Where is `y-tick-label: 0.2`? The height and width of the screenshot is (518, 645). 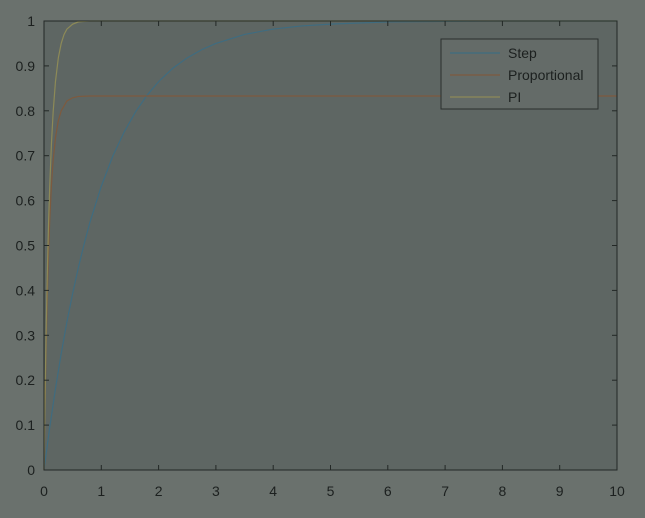
y-tick-label: 0.2 is located at coordinates (26, 380).